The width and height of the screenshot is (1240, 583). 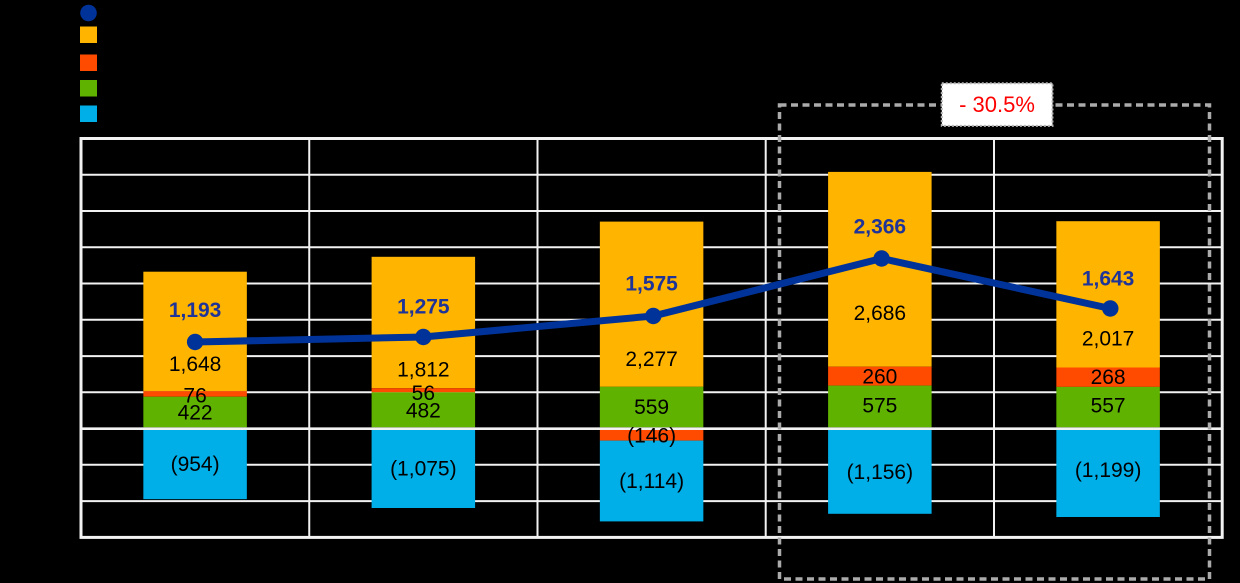 What do you see at coordinates (1108, 470) in the screenshot?
I see `svg-text: (1,199)` at bounding box center [1108, 470].